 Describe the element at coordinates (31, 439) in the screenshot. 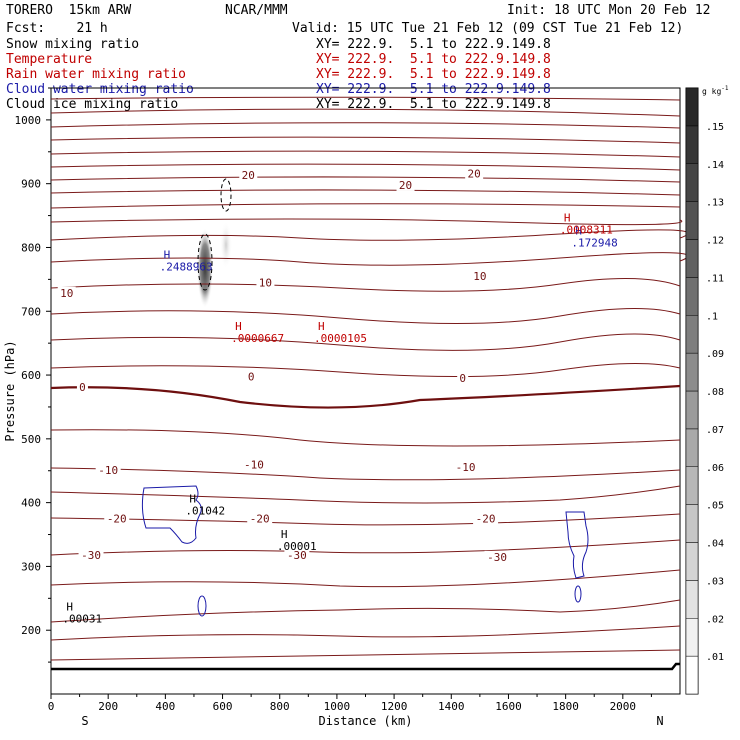

I see `y-tick-label: 500` at that location.